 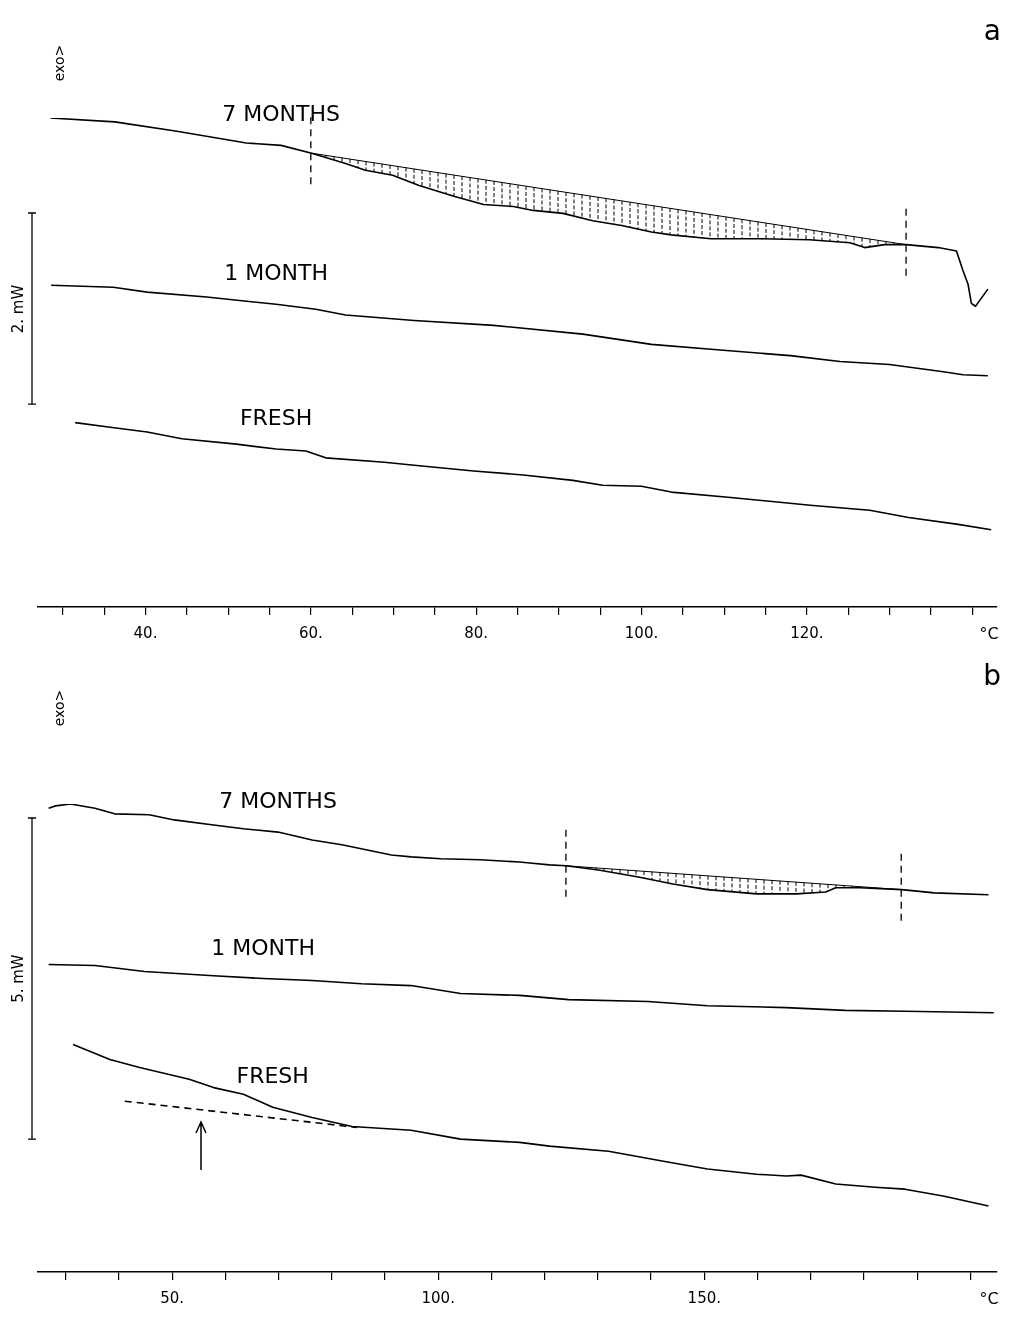 What do you see at coordinates (992, 675) in the screenshot?
I see `chart-title: b` at bounding box center [992, 675].